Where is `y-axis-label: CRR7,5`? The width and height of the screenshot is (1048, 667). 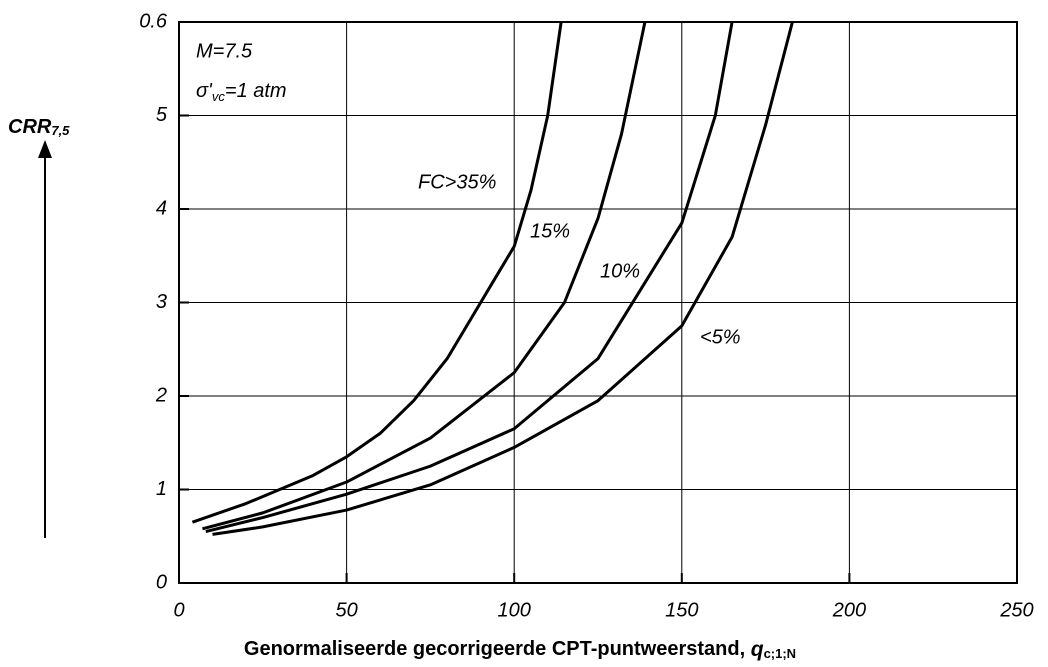
y-axis-label: CRR7,5 is located at coordinates (39, 127).